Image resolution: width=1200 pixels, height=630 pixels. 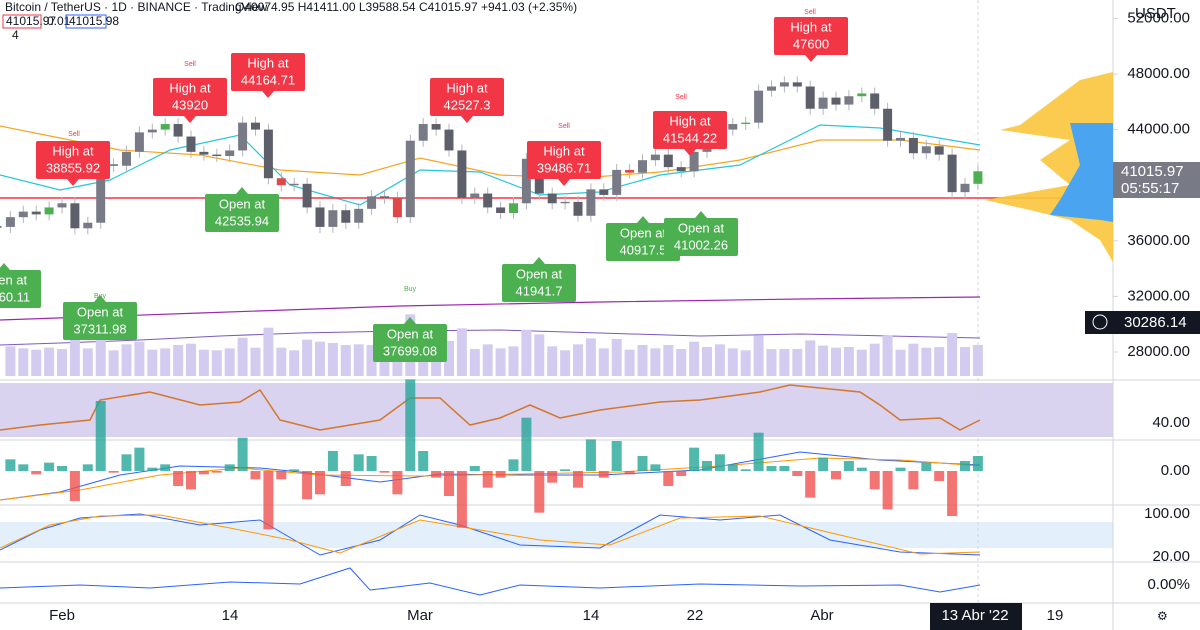 What do you see at coordinates (1155, 322) in the screenshot?
I see `crosshair-price: 30286.14` at bounding box center [1155, 322].